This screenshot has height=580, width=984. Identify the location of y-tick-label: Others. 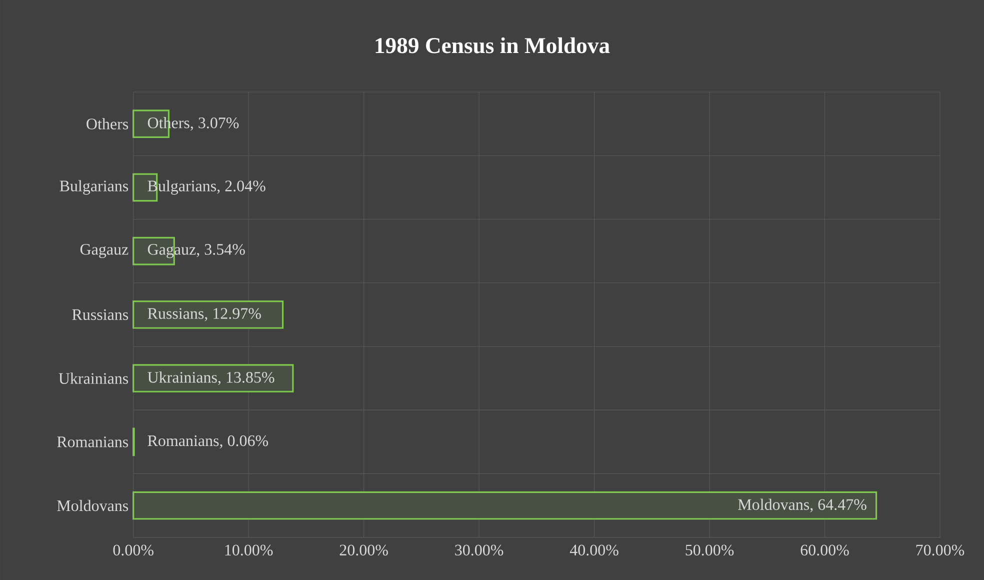
(107, 124).